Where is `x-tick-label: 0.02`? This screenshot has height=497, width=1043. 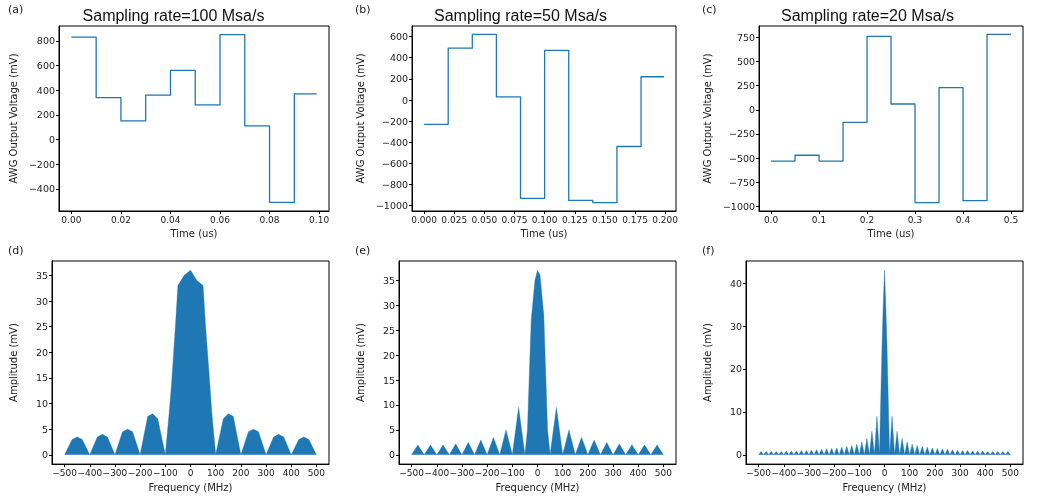 x-tick-label: 0.02 is located at coordinates (120, 219).